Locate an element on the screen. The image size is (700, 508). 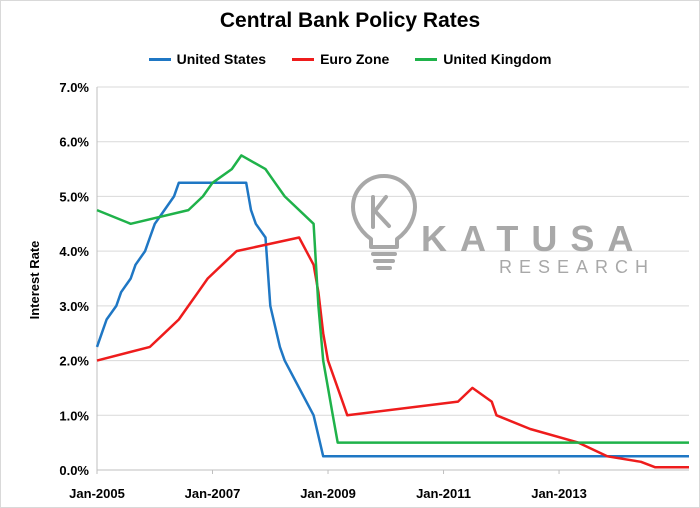
watermark-title: KATUSA is located at coordinates (533, 238).